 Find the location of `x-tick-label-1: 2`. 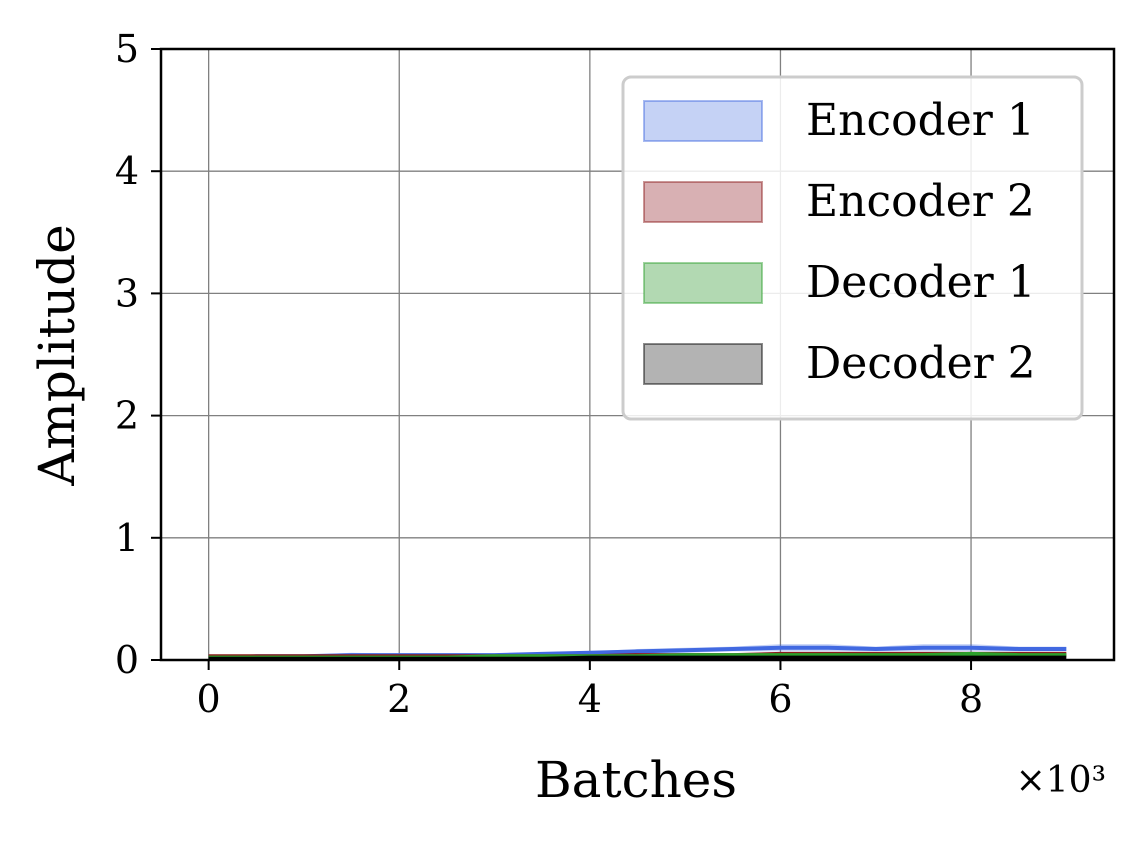

x-tick-label-1: 2 is located at coordinates (399, 699).